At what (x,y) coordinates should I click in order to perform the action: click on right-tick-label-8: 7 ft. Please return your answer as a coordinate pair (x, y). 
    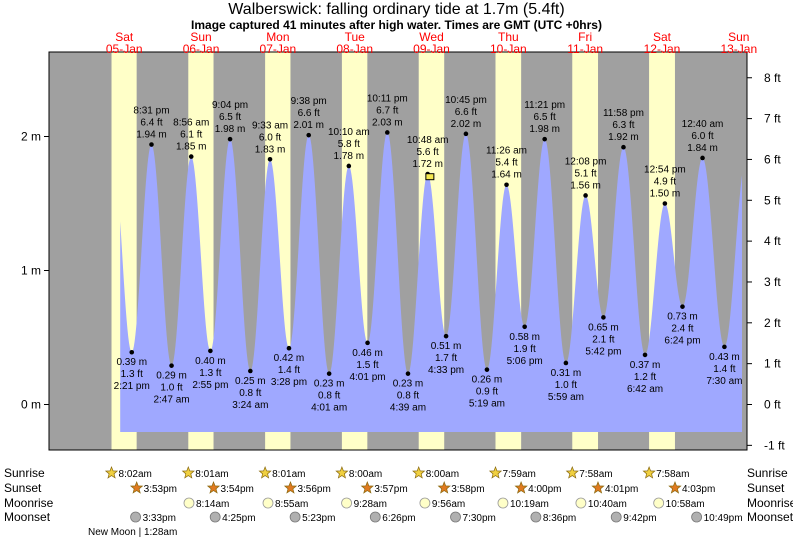
    Looking at the image, I should click on (772, 119).